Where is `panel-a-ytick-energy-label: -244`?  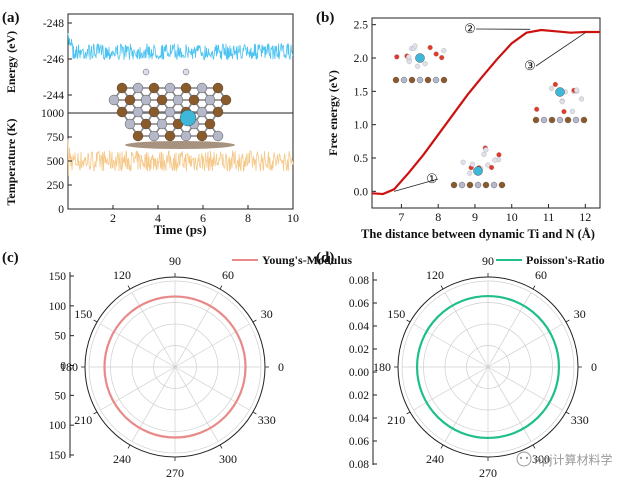 panel-a-ytick-energy-label: -244 is located at coordinates (53, 96).